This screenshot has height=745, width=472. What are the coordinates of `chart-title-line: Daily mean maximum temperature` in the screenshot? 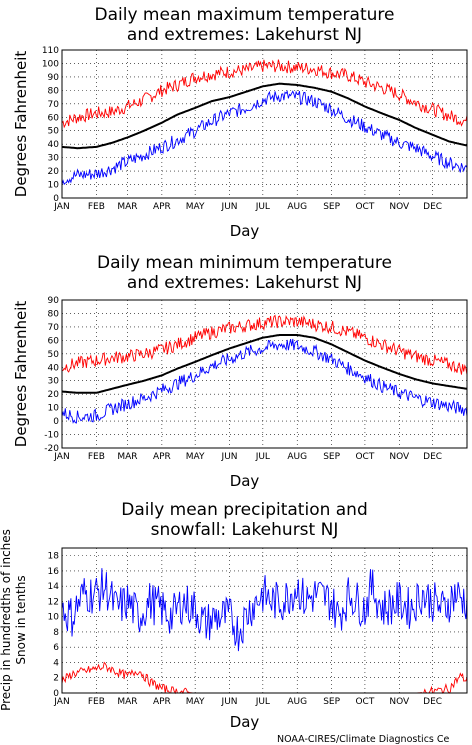 It's located at (245, 15).